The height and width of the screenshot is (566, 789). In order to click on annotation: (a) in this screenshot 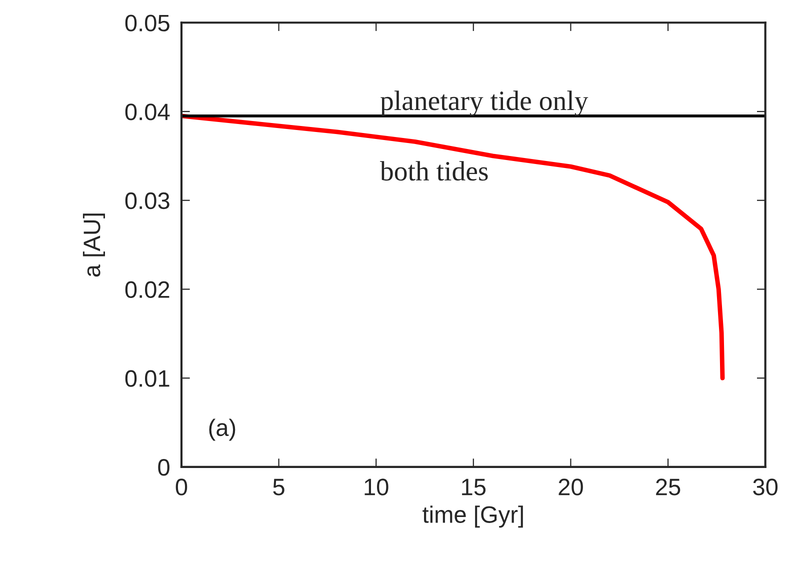, I will do `click(222, 429)`.